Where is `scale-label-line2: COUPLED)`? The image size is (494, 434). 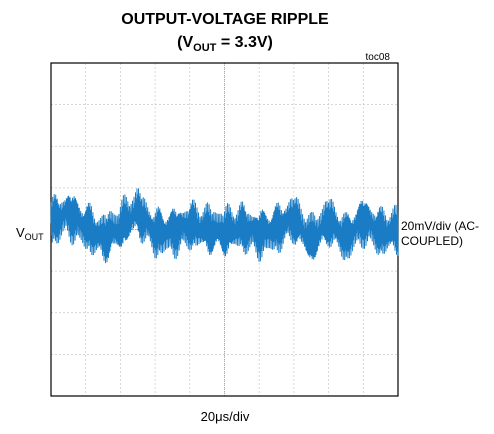 scale-label-line2: COUPLED) is located at coordinates (432, 241).